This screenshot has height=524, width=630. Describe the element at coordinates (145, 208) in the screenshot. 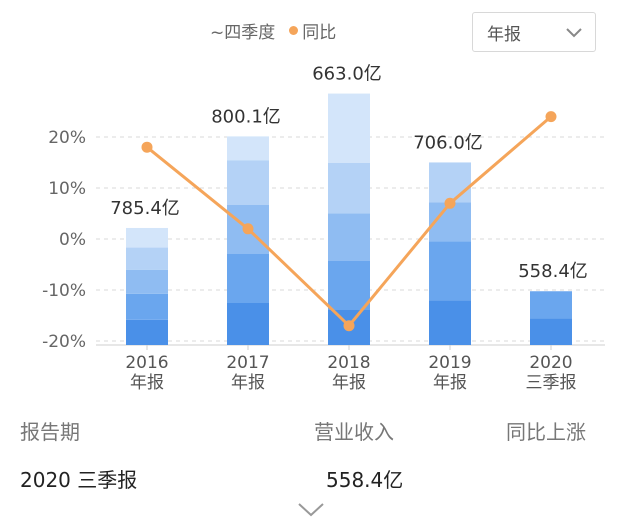

I see `bar-value-label: 785.4亿` at that location.